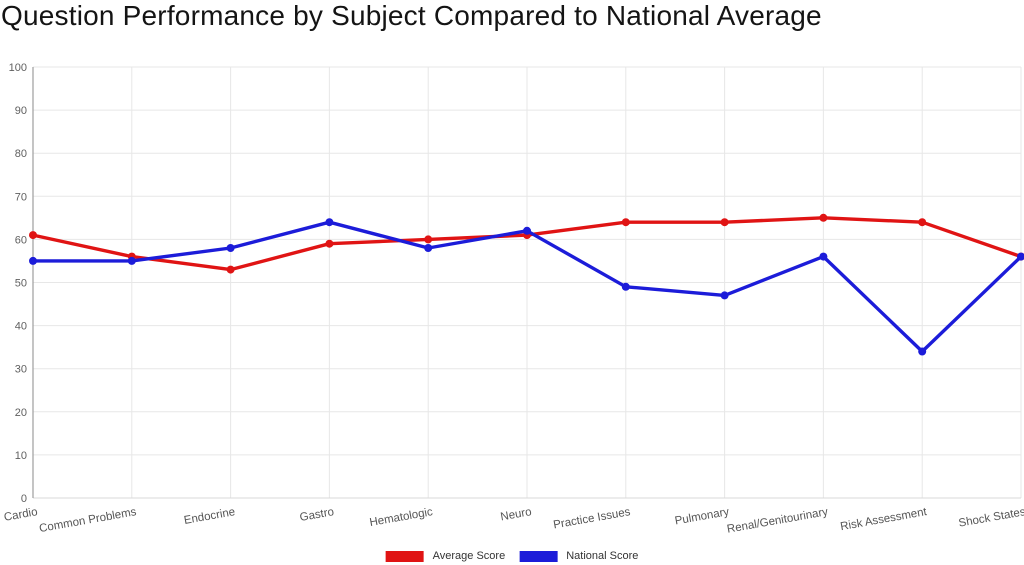 The image size is (1024, 565). What do you see at coordinates (404, 556) in the screenshot?
I see `average-score-swatch` at bounding box center [404, 556].